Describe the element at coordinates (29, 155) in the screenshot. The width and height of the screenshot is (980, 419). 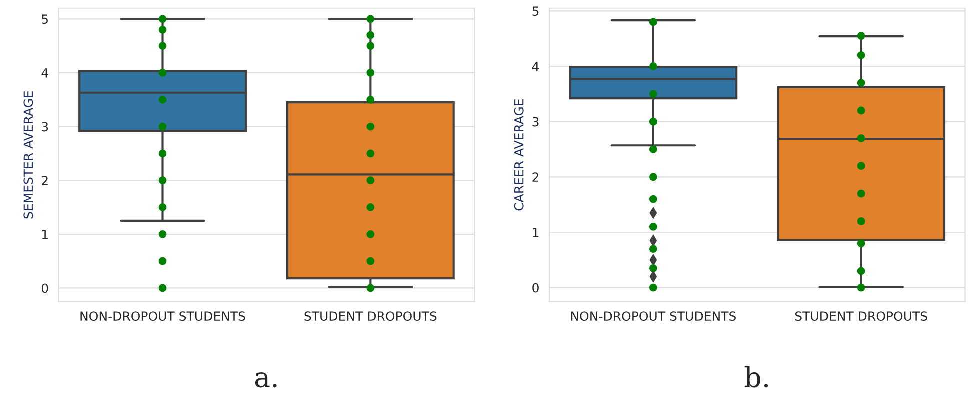
I see `y-axis-title: SEMESTER AVERAGE` at that location.